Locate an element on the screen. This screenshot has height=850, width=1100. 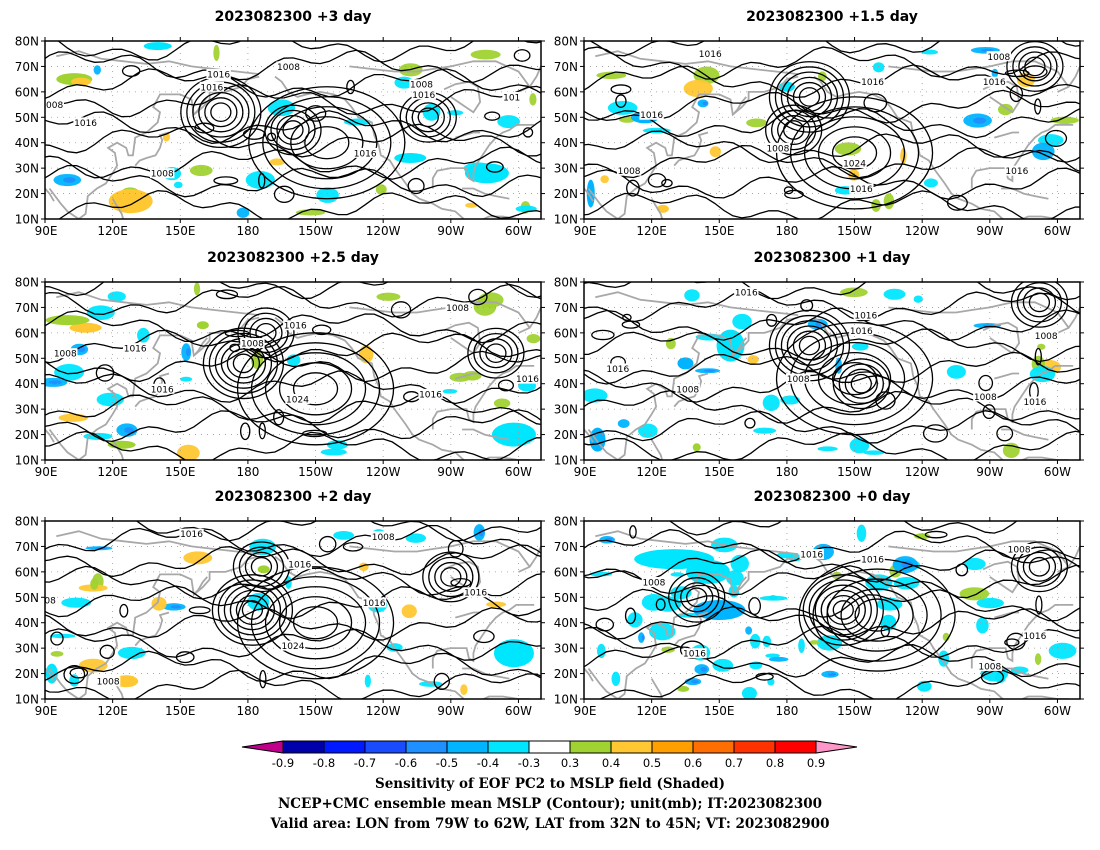
y-tick-label: 50N is located at coordinates (27, 118).